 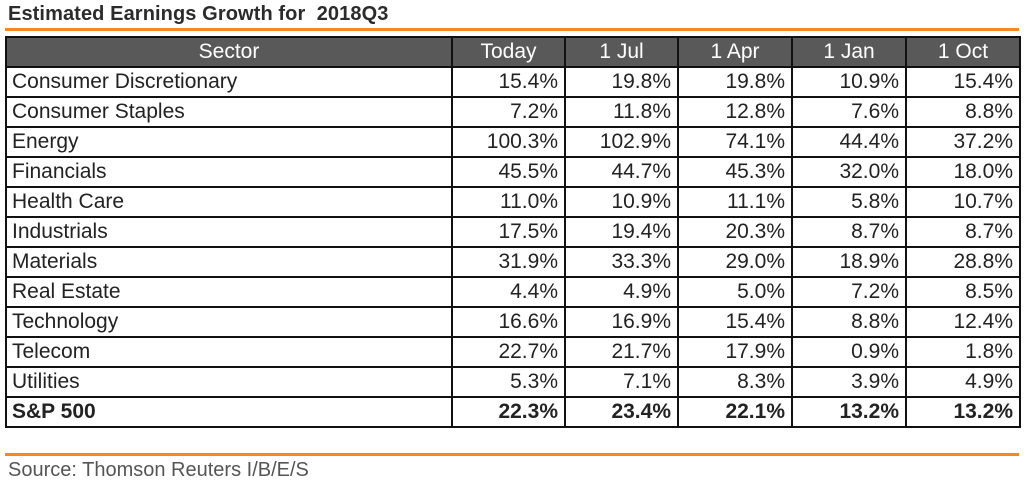 What do you see at coordinates (735, 172) in the screenshot?
I see `value-cell: 45.3%` at bounding box center [735, 172].